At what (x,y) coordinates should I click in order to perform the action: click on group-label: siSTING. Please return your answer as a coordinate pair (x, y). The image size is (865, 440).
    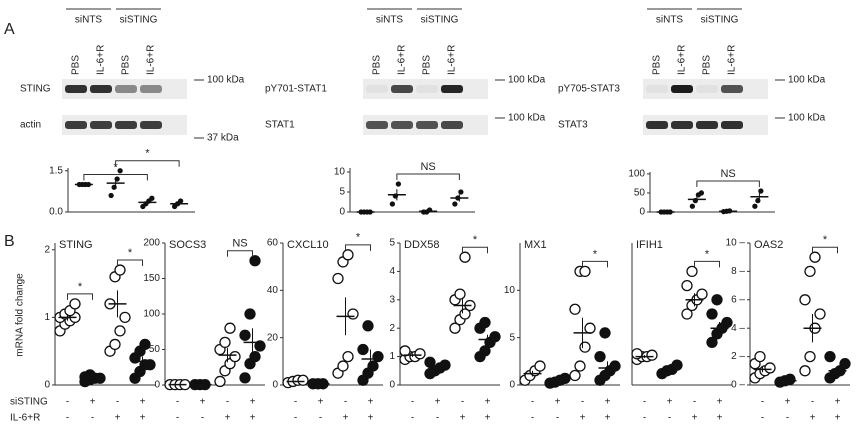
    Looking at the image, I should click on (720, 20).